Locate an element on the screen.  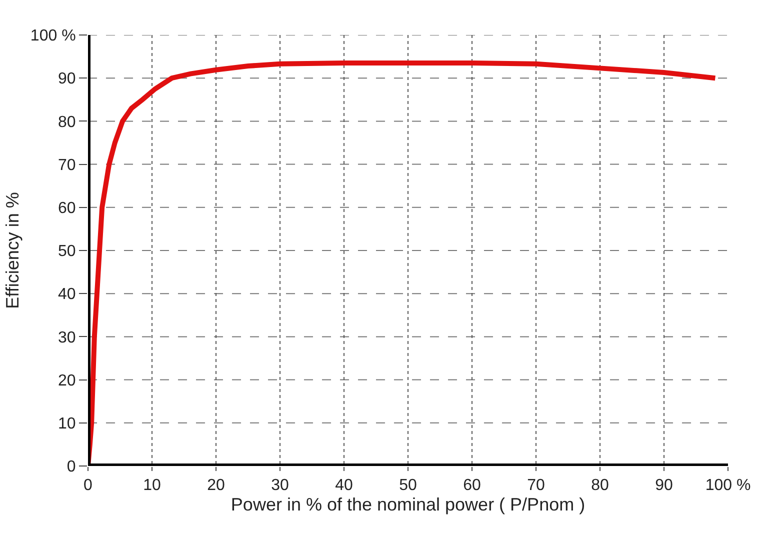
y-tick-label: 80 is located at coordinates (67, 122).